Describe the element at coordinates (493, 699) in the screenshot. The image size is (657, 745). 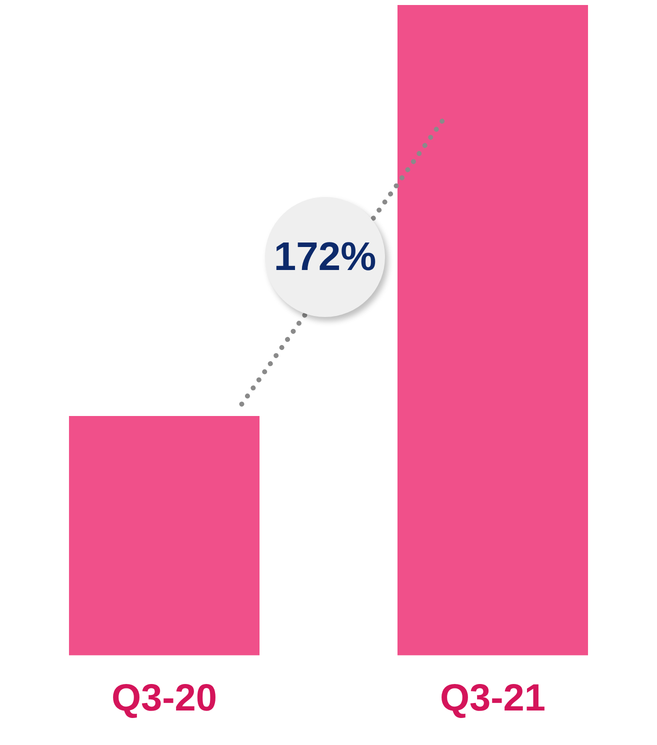
I see `x-tick-label: Q3-21` at that location.